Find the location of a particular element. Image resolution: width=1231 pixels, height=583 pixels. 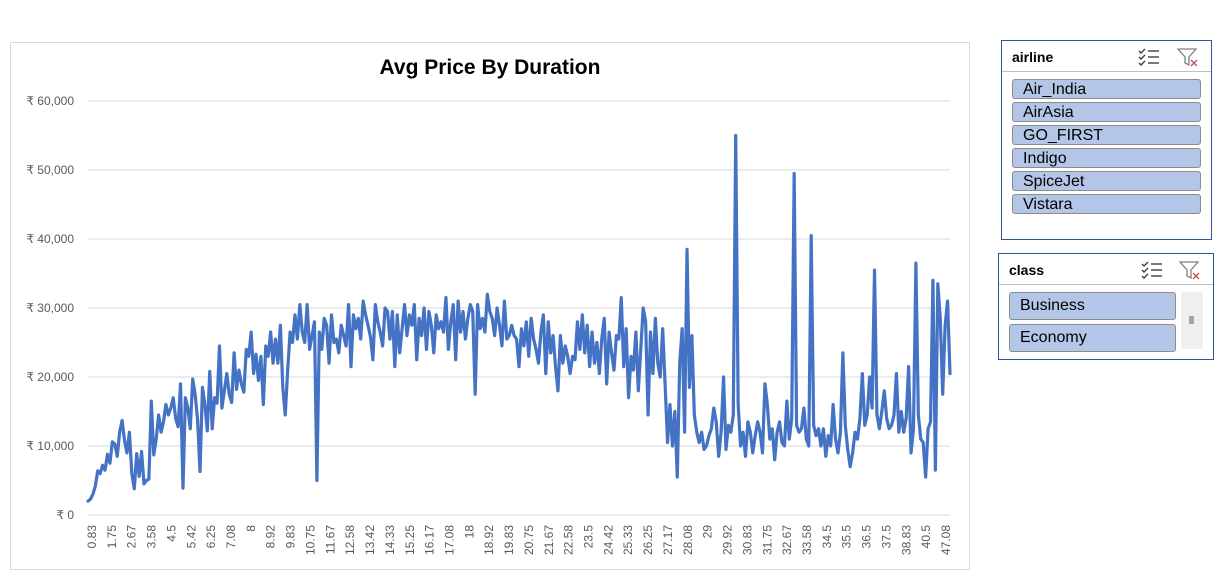

x-tick-label: 31.75 is located at coordinates (767, 540).